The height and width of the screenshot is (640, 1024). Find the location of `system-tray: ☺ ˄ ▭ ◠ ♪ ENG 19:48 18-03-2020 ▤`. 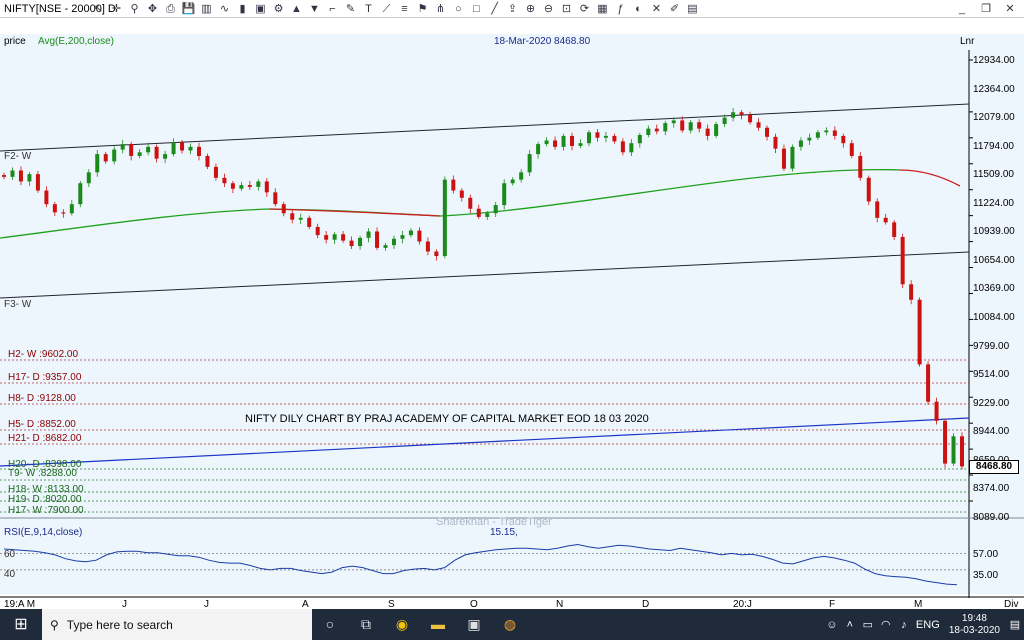

system-tray: ☺ ˄ ▭ ◠ ♪ ENG 19:48 18-03-2020 ▤ is located at coordinates (923, 624).